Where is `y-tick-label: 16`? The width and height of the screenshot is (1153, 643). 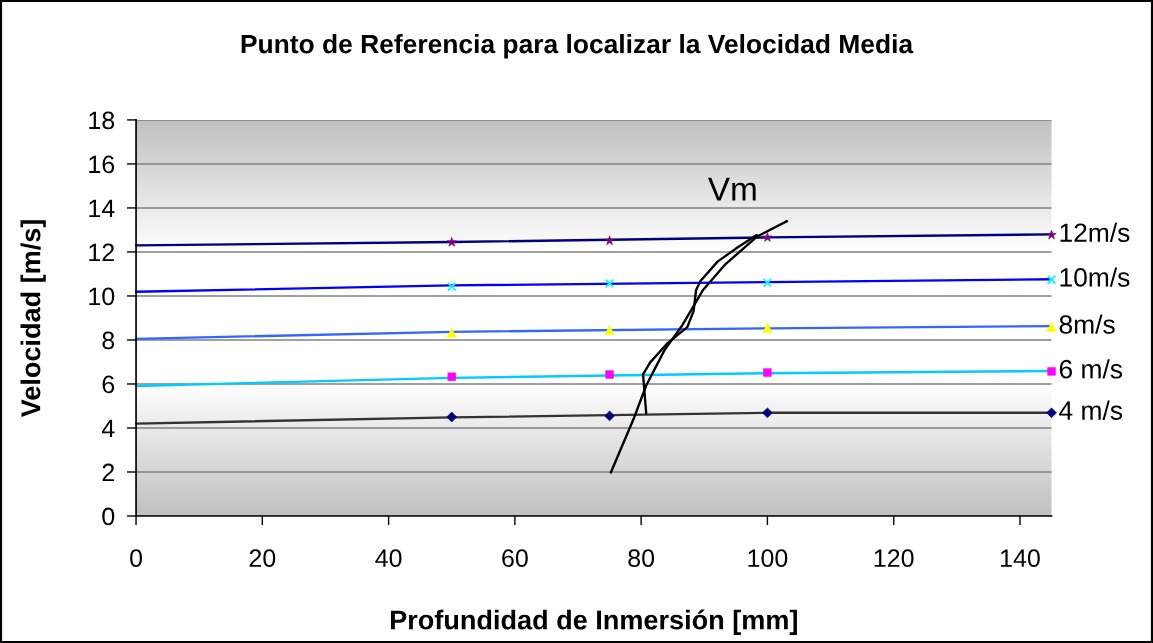
y-tick-label: 16 is located at coordinates (102, 164).